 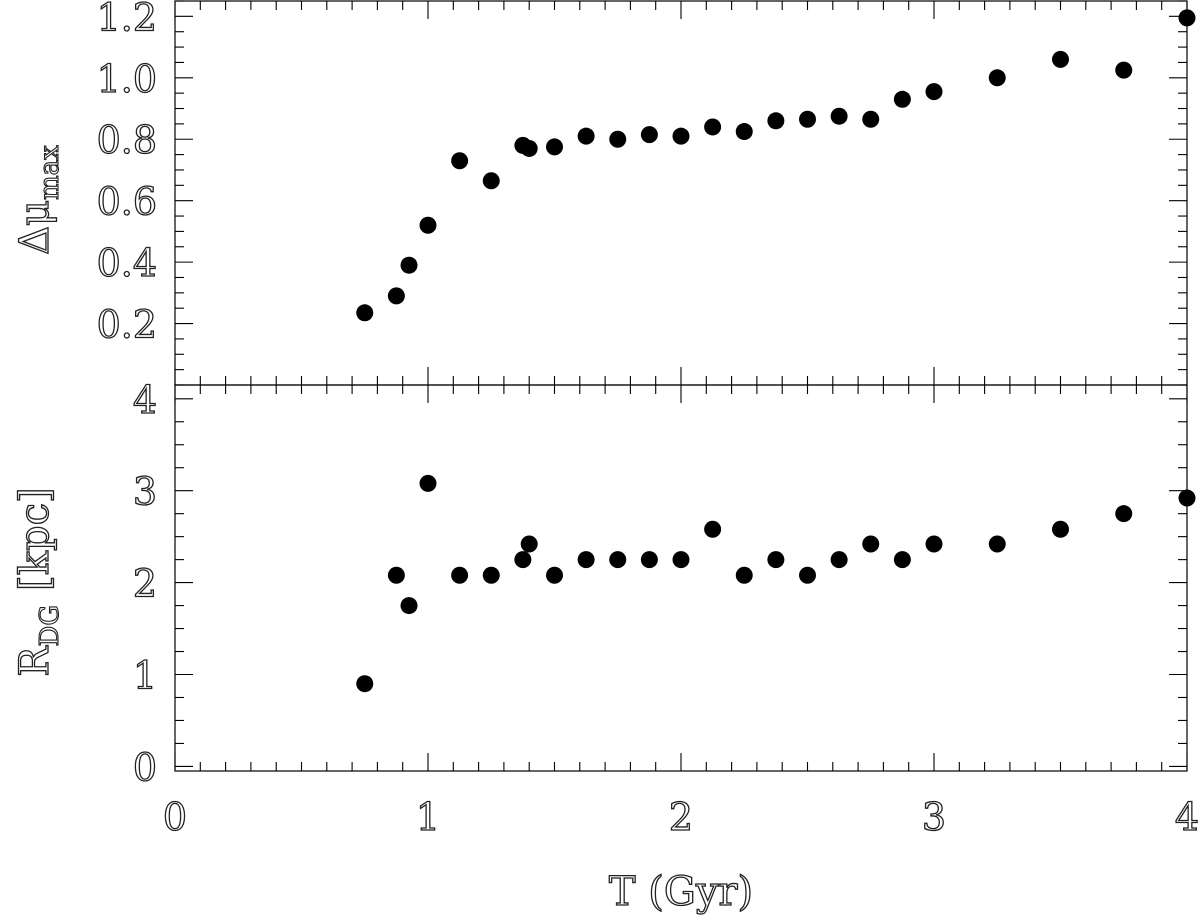 What do you see at coordinates (127, 263) in the screenshot?
I see `y-tick-label: 0.4` at bounding box center [127, 263].